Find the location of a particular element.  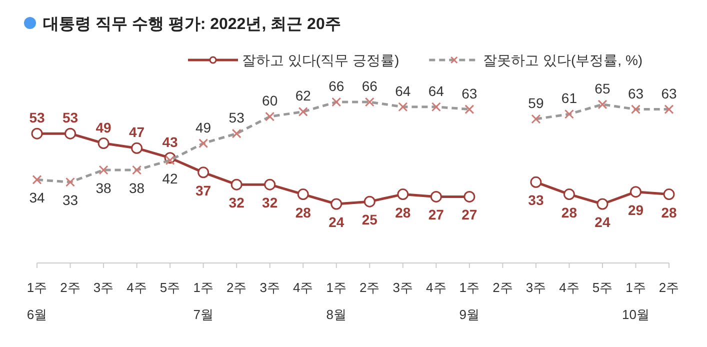

data-label: 60 is located at coordinates (270, 100).